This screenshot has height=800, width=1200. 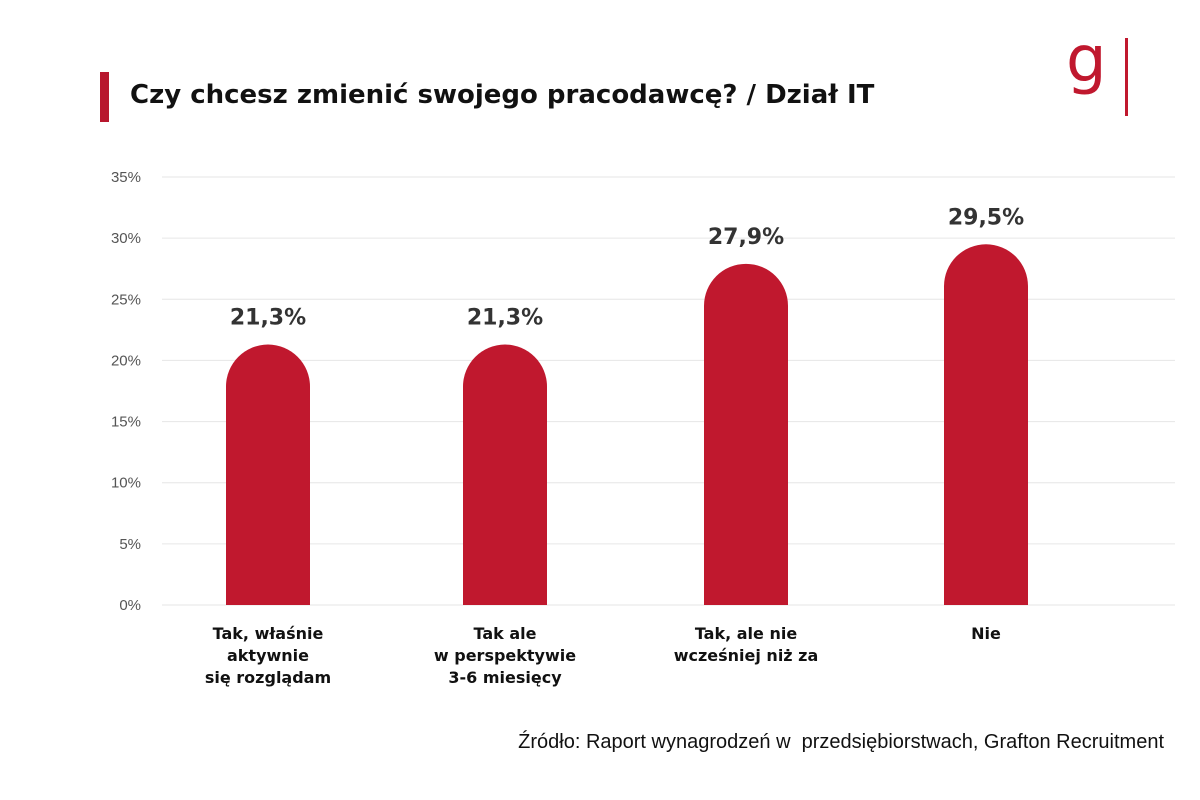 I want to click on category-label-line: aktywnie, so click(x=268, y=655).